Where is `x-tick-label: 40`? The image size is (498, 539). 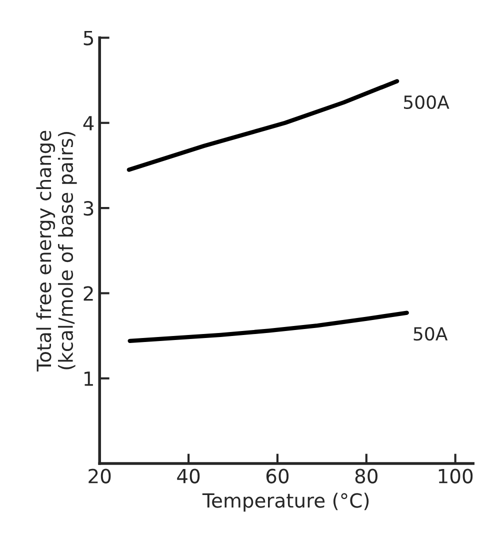
x-tick-label: 40 is located at coordinates (188, 476).